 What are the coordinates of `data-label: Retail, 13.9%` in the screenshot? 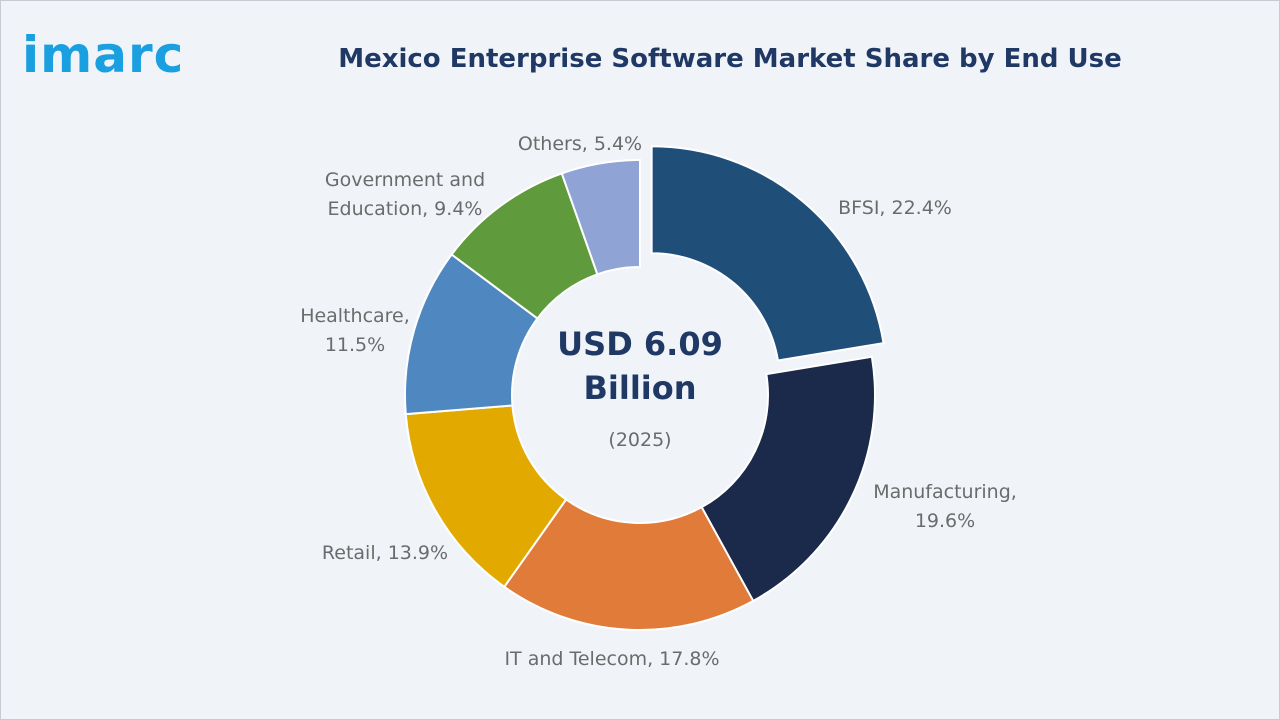 It's located at (385, 553).